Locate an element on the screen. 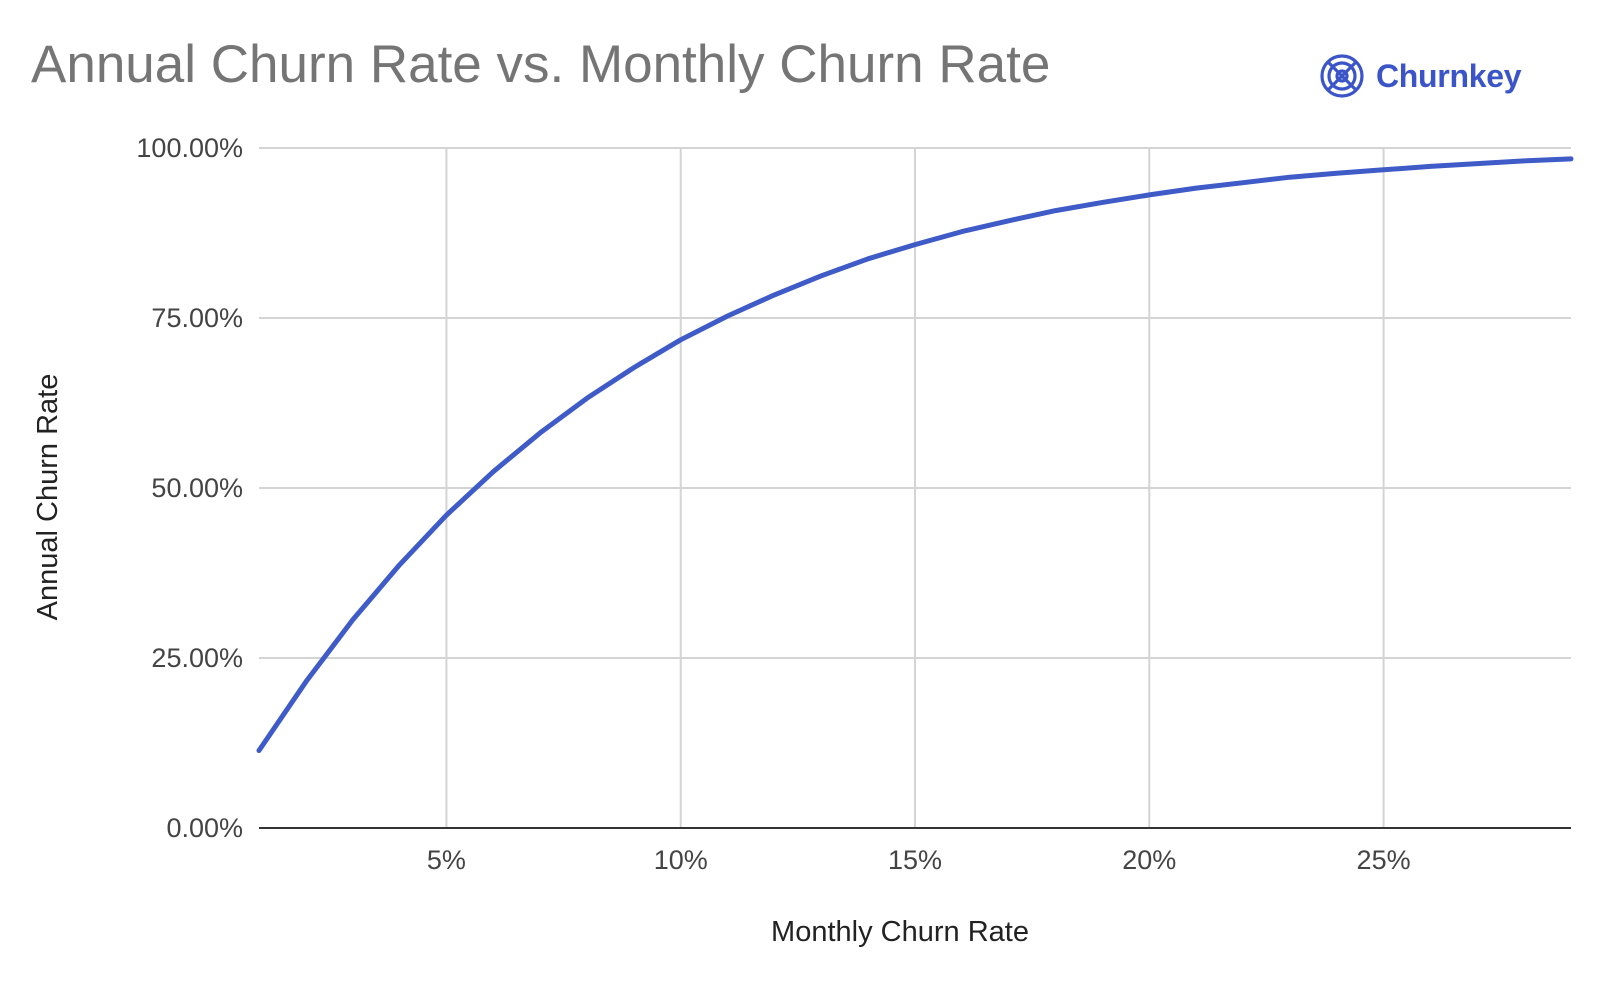  y-tick-label: 0.00% is located at coordinates (204, 828).